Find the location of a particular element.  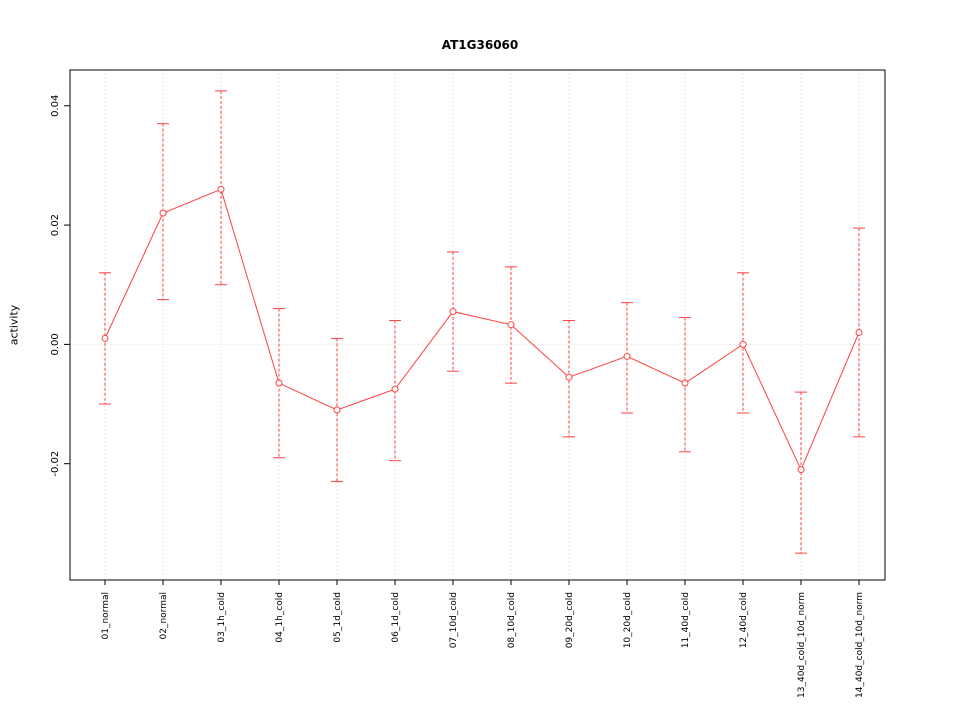

x-tick-label: 02_normal is located at coordinates (164, 616).